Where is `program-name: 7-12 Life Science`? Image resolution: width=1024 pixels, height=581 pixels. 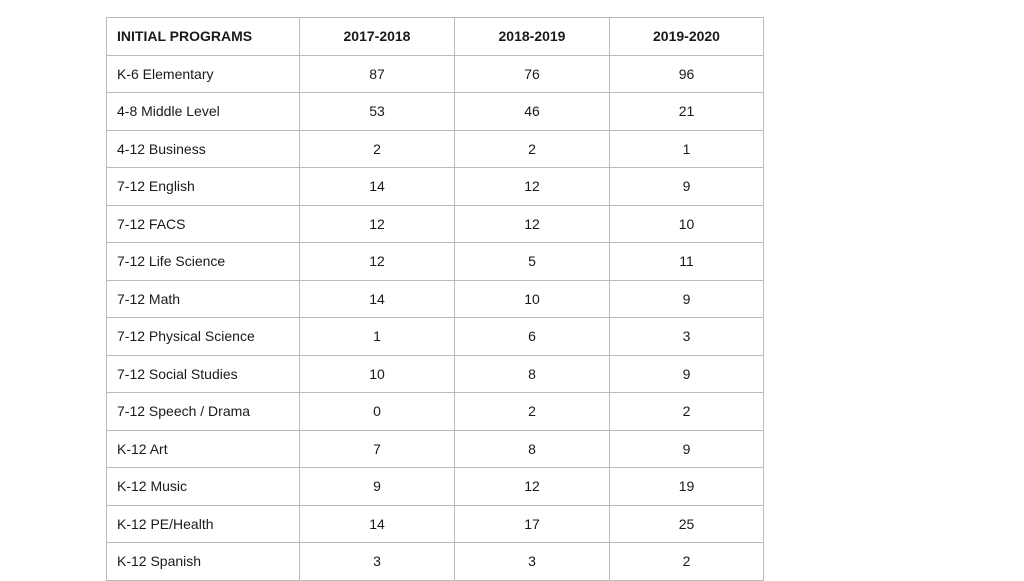 program-name: 7-12 Life Science is located at coordinates (203, 261).